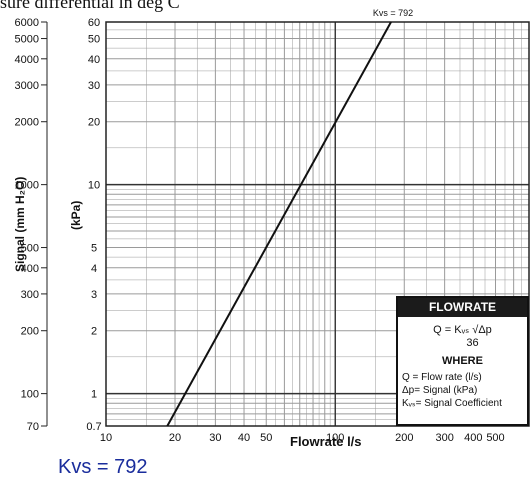 The width and height of the screenshot is (531, 479). Describe the element at coordinates (94, 395) in the screenshot. I see `y-tick-label-kpa: 1` at that location.